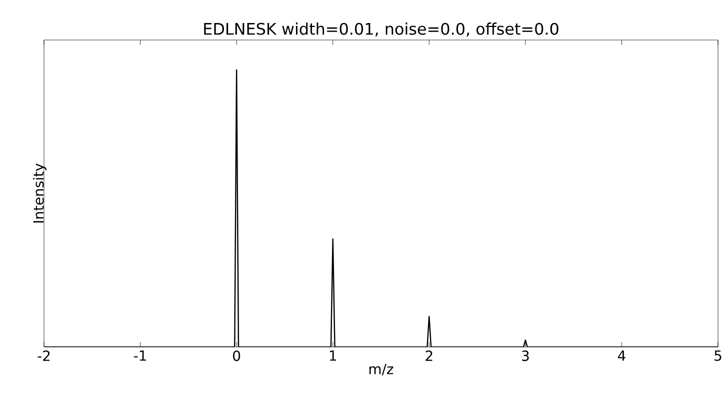 The height and width of the screenshot is (408, 728). What do you see at coordinates (718, 355) in the screenshot?
I see `x-tick-label: 5` at bounding box center [718, 355].